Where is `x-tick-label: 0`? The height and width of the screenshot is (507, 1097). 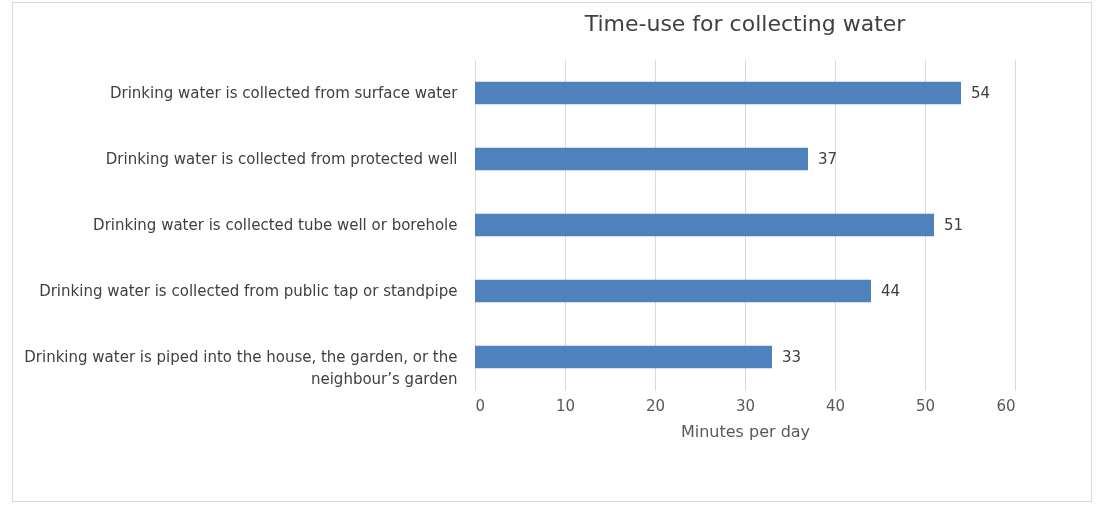
x-tick-label: 0 is located at coordinates (480, 405).